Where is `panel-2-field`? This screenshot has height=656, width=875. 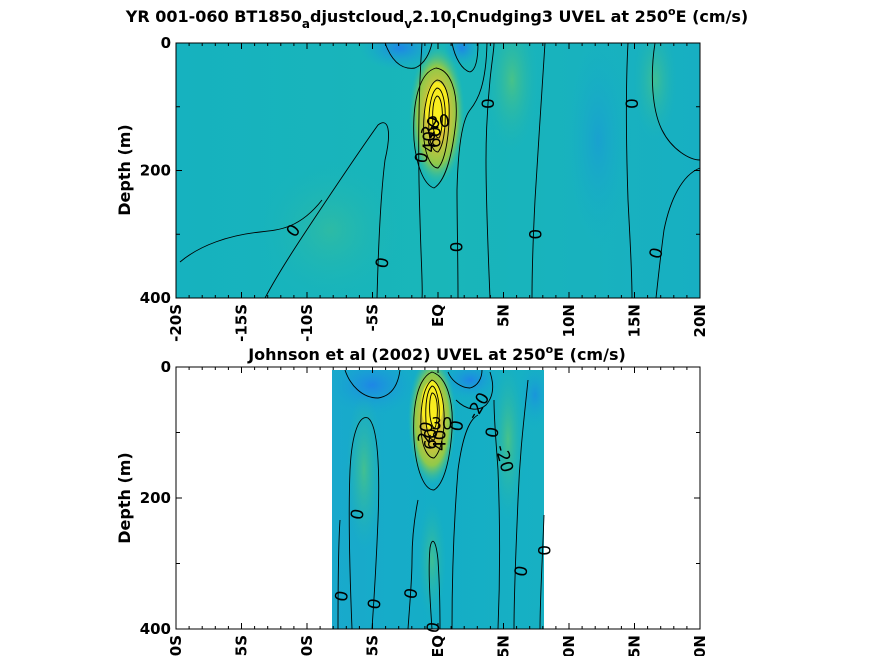 panel-2-field is located at coordinates (438, 499).